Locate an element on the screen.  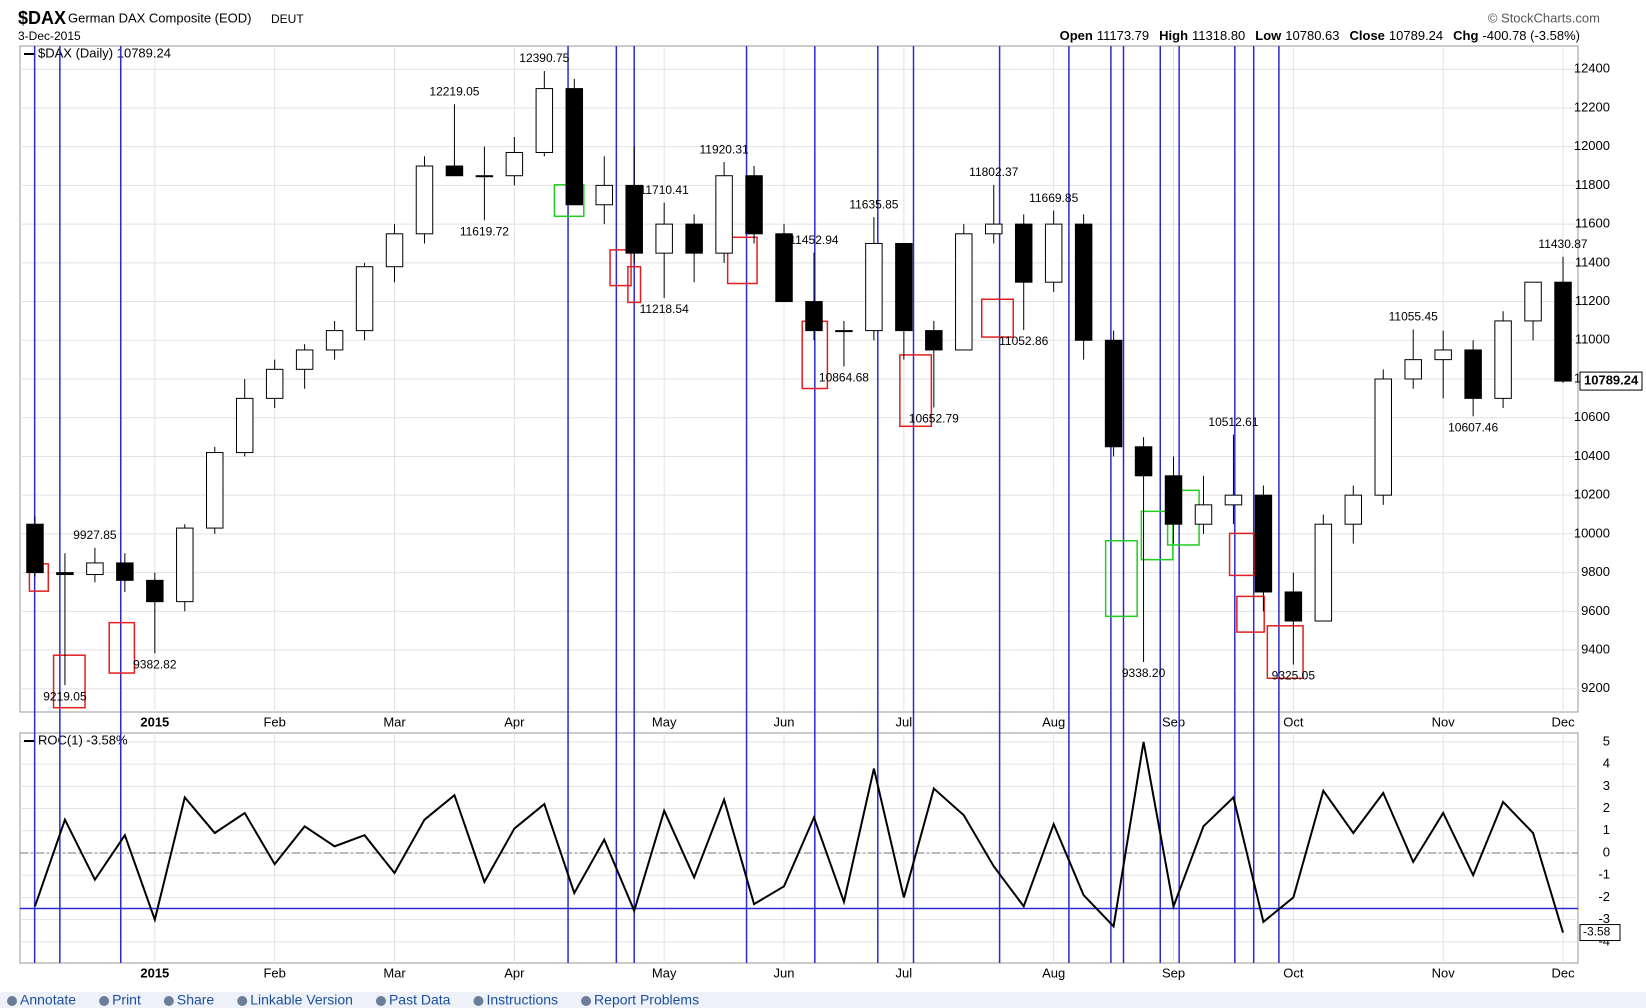
x-tick-label: Jun is located at coordinates (784, 972).